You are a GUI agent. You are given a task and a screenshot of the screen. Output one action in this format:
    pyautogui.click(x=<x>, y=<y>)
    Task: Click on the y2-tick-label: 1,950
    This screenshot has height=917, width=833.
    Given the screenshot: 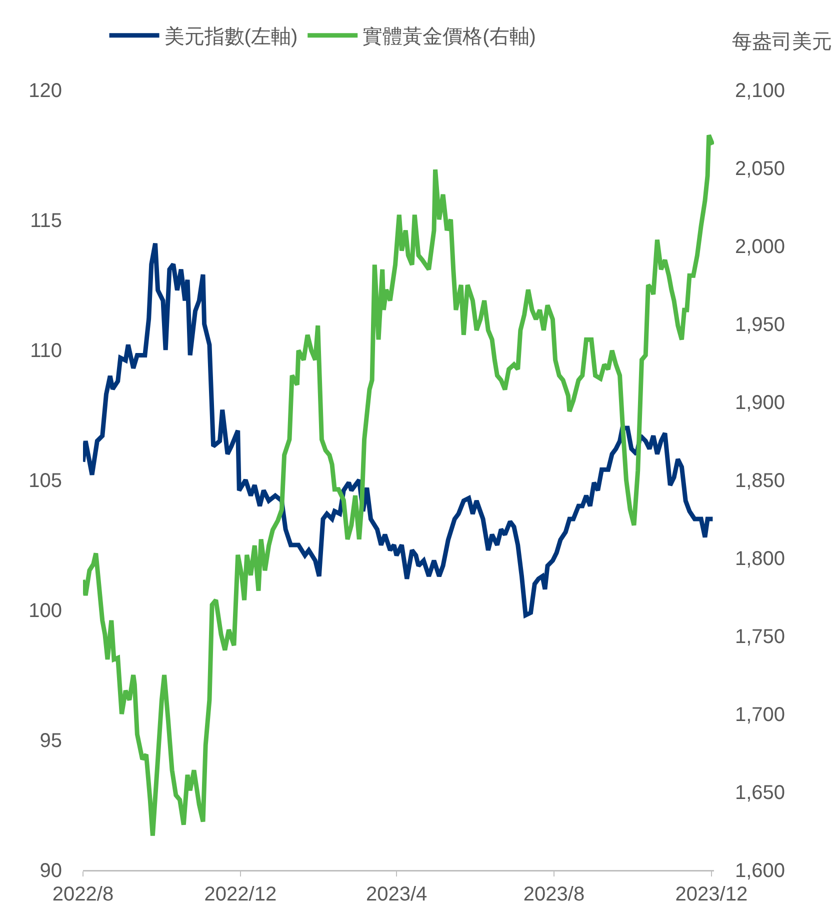 What is the action you would take?
    pyautogui.click(x=760, y=325)
    